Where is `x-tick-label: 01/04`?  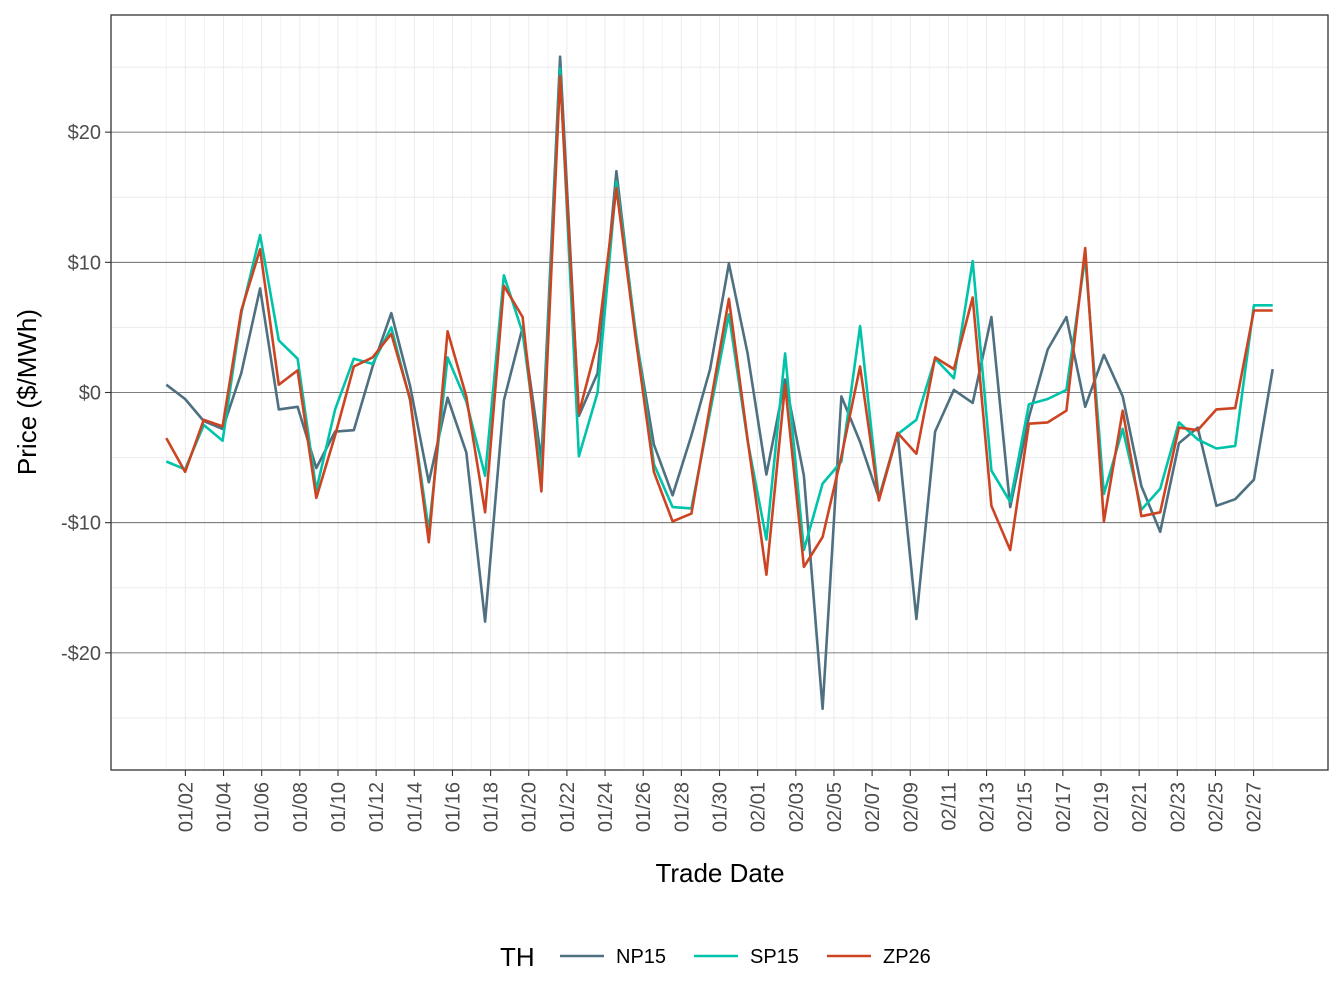
x-tick-label: 01/04 is located at coordinates (225, 807).